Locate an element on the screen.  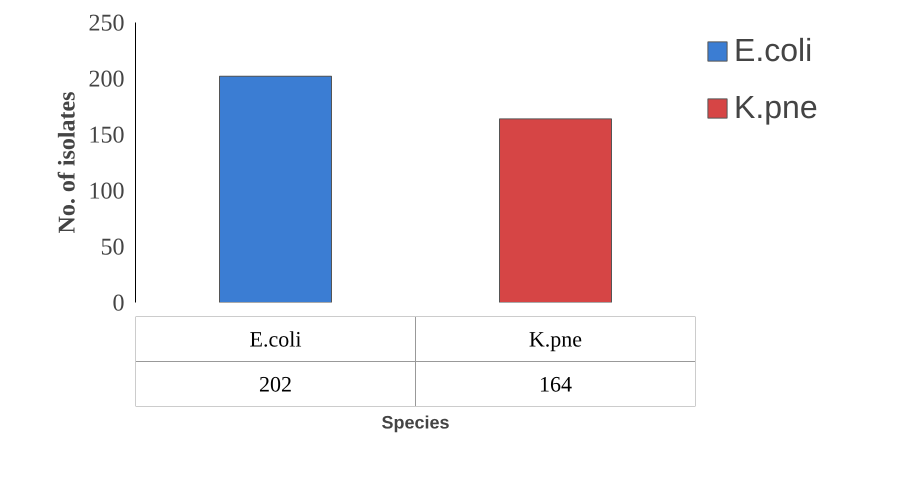
y-tick-label: 0 is located at coordinates (118, 303).